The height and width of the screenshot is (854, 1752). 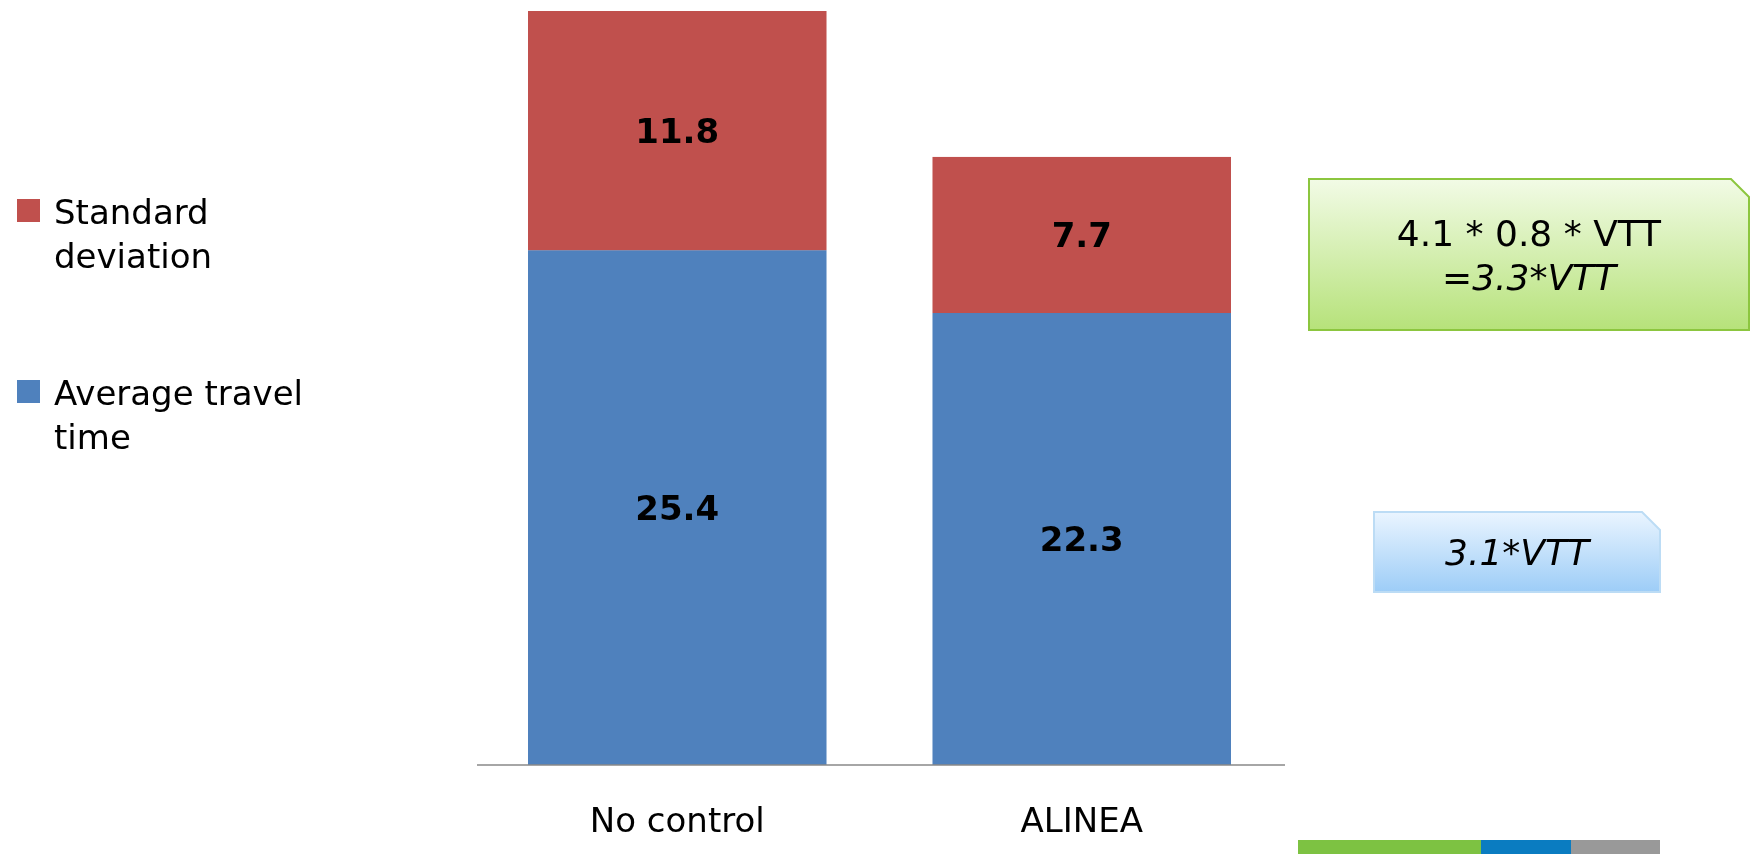 I want to click on data-label: 11.8, so click(x=677, y=130).